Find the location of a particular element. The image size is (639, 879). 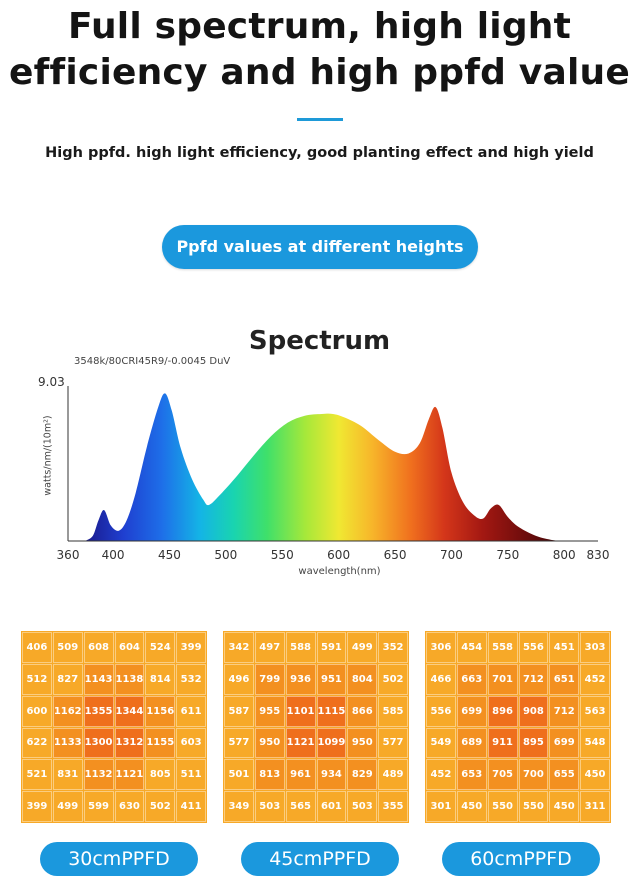

ppfd-cell: 512 is located at coordinates (37, 679).